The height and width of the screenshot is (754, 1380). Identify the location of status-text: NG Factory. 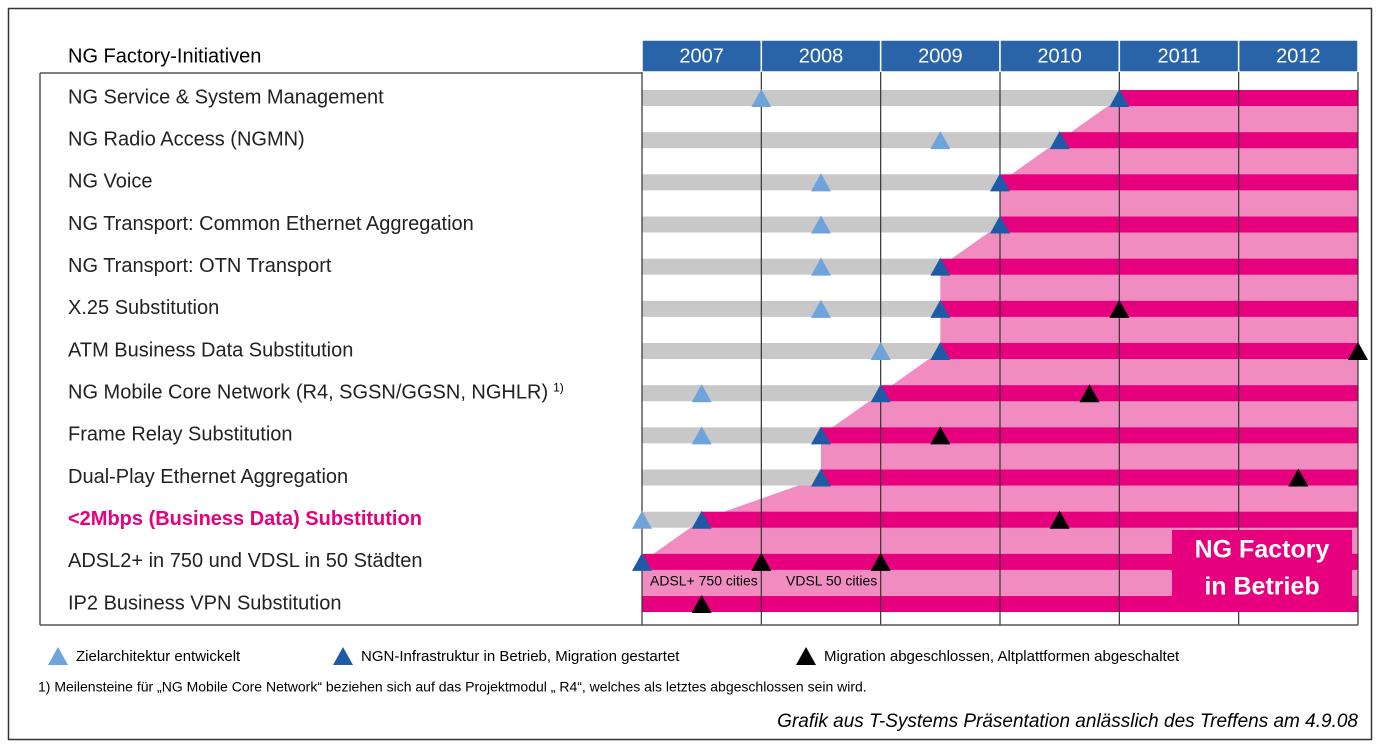
(1262, 550).